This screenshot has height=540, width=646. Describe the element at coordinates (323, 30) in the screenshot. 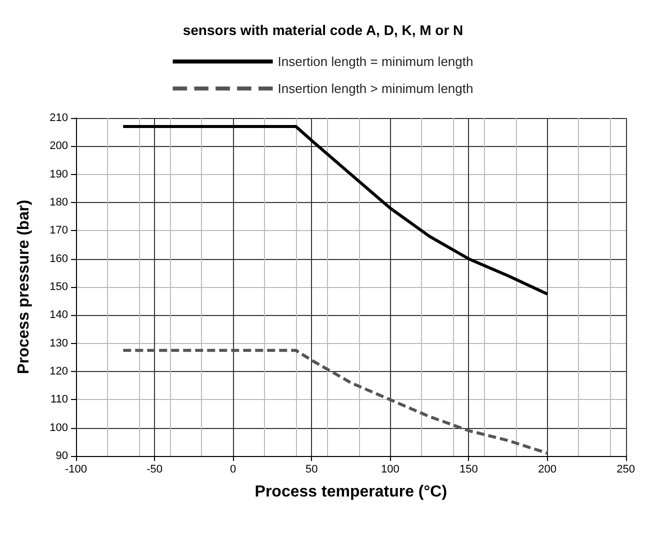

I see `chart-title: sensors with material code A, D, K, M or N` at that location.